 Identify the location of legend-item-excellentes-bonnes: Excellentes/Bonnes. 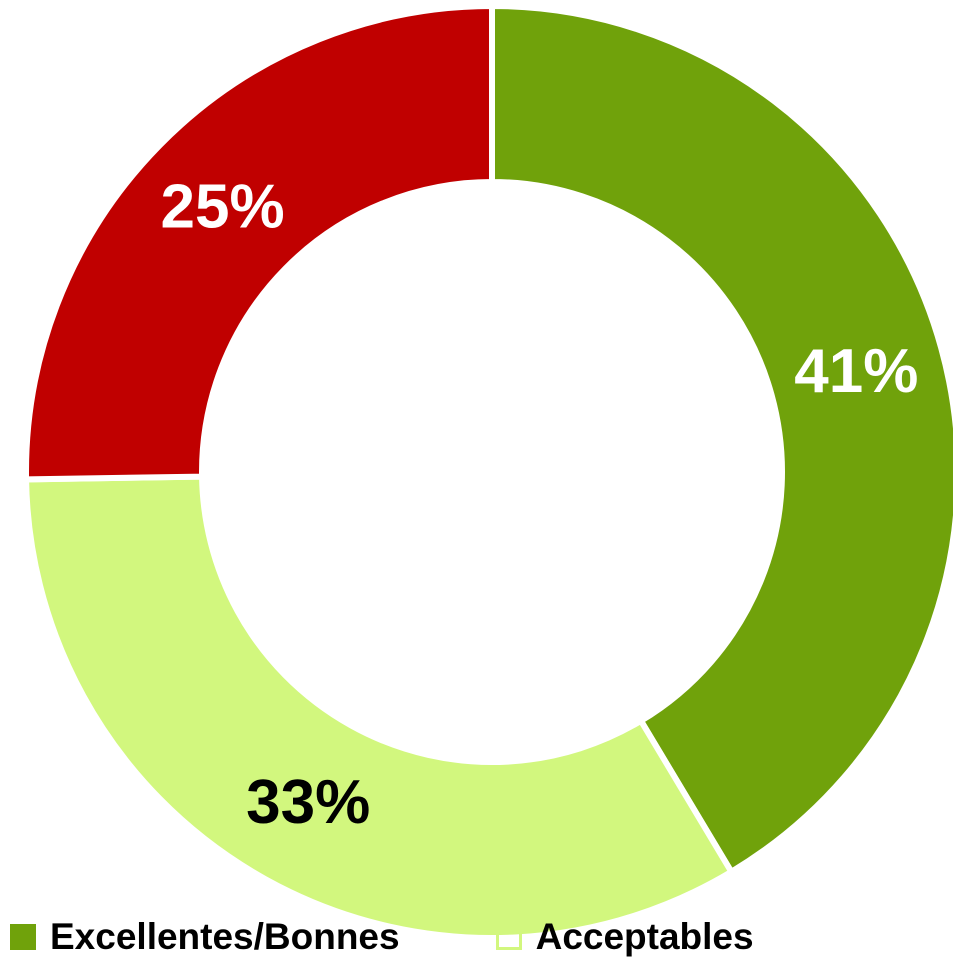
(205, 937).